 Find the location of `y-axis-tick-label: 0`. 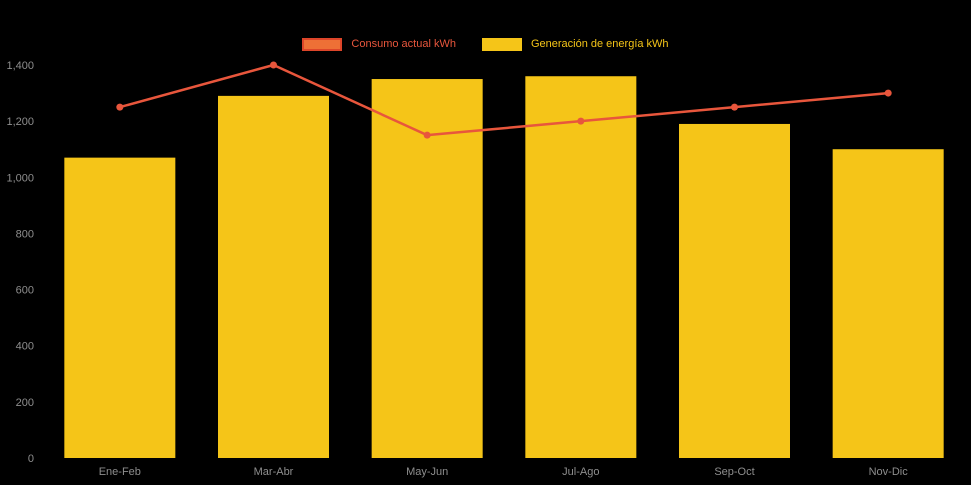

y-axis-tick-label: 0 is located at coordinates (31, 459).